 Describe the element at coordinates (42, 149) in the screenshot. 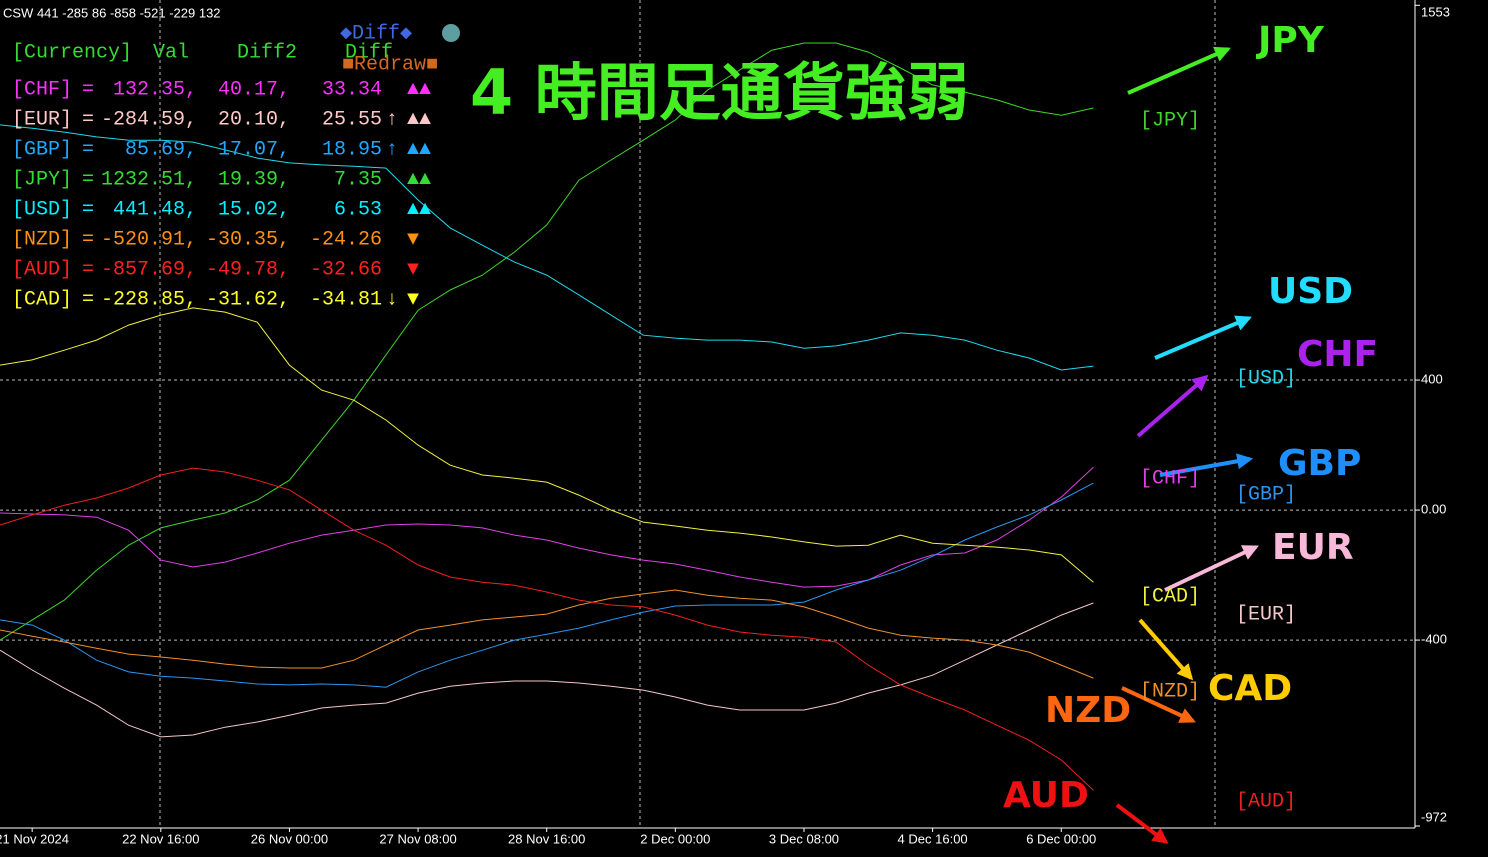

I see `table-cell: [GBP]` at that location.